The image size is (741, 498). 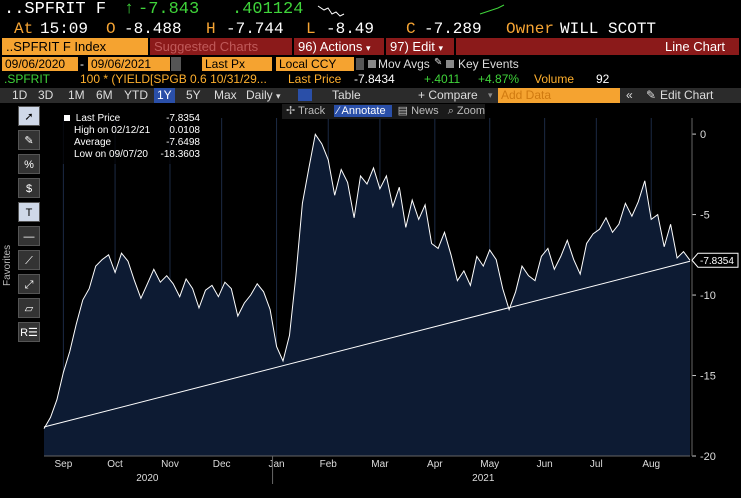 What do you see at coordinates (76, 95) in the screenshot?
I see `range-tab-1m: 1M` at bounding box center [76, 95].